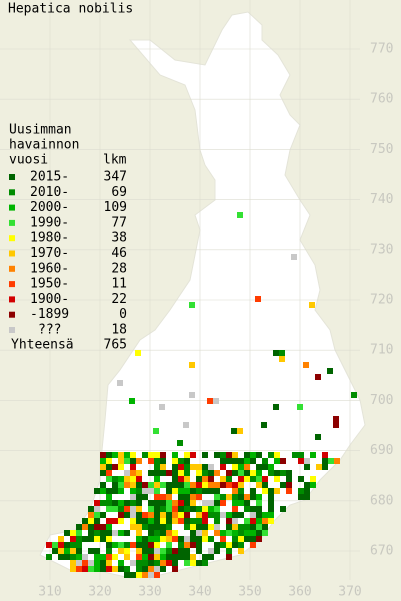  Describe the element at coordinates (299, 592) in the screenshot. I see `grid-label: 360` at that location.